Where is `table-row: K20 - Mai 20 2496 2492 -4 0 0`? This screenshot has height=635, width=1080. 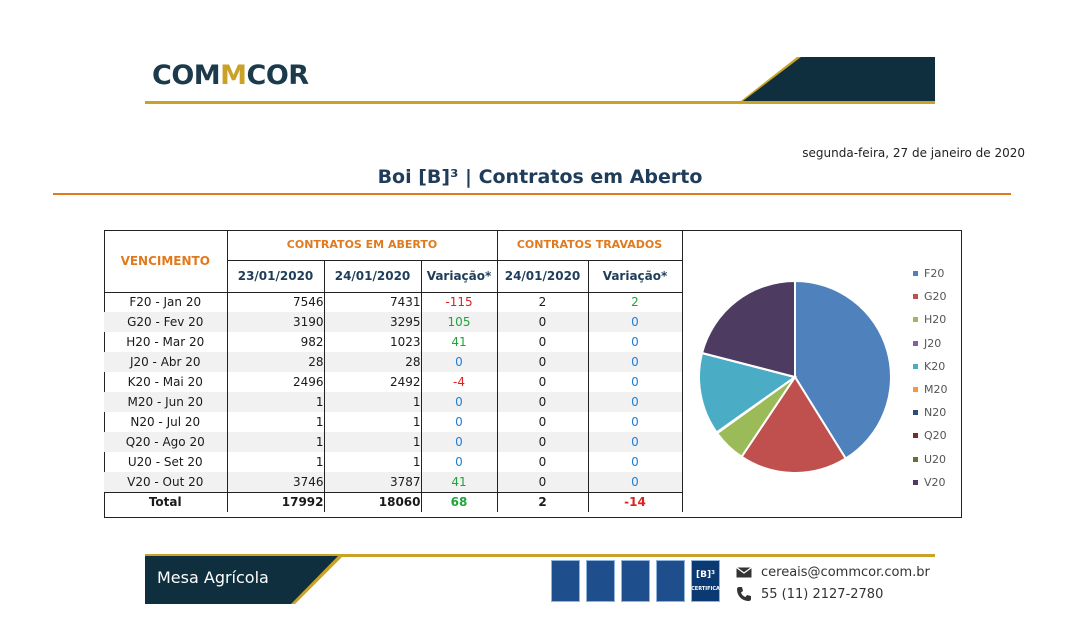
table-row: K20 - Mai 20 2496 2492 -4 0 0 is located at coordinates (393, 382).